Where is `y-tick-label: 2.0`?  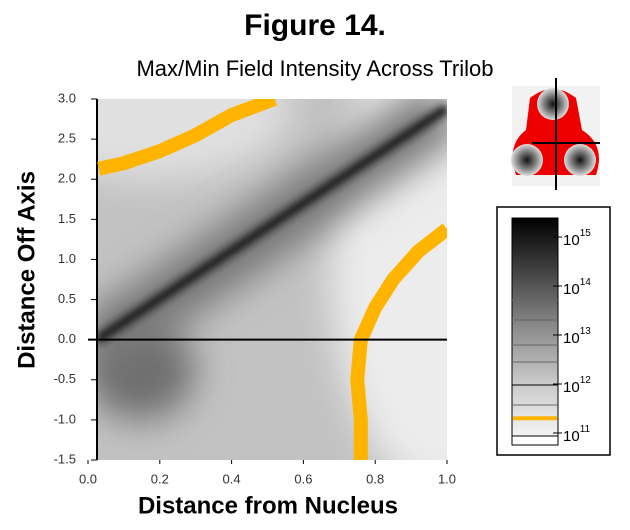
y-tick-label: 2.0 is located at coordinates (67, 178).